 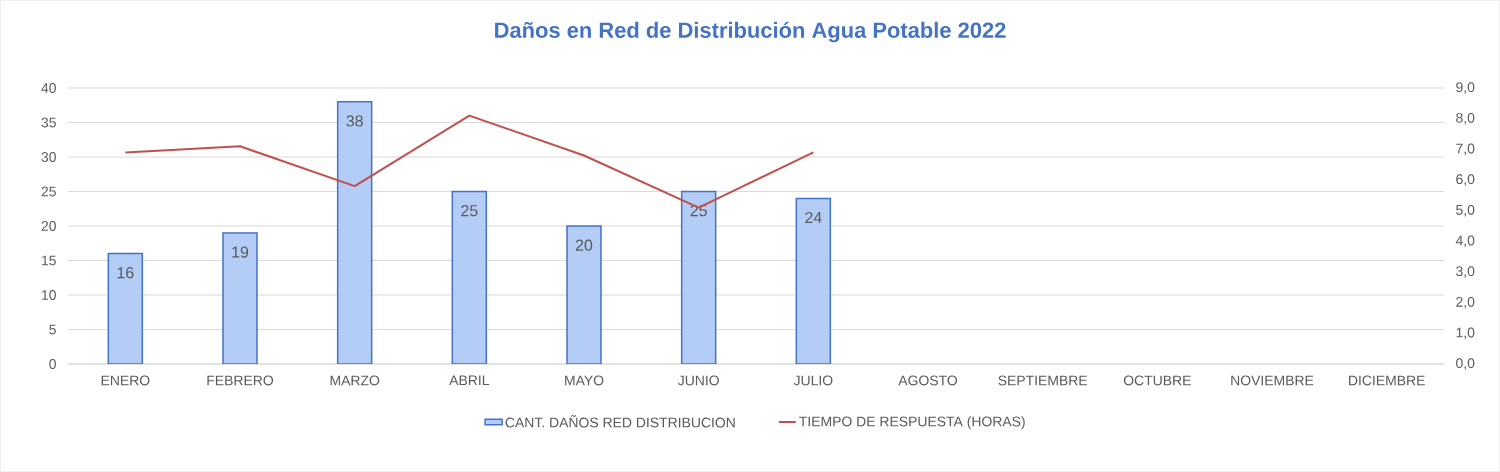 What do you see at coordinates (1272, 380) in the screenshot?
I see `x-tick-label: NOVIEMBRE` at bounding box center [1272, 380].